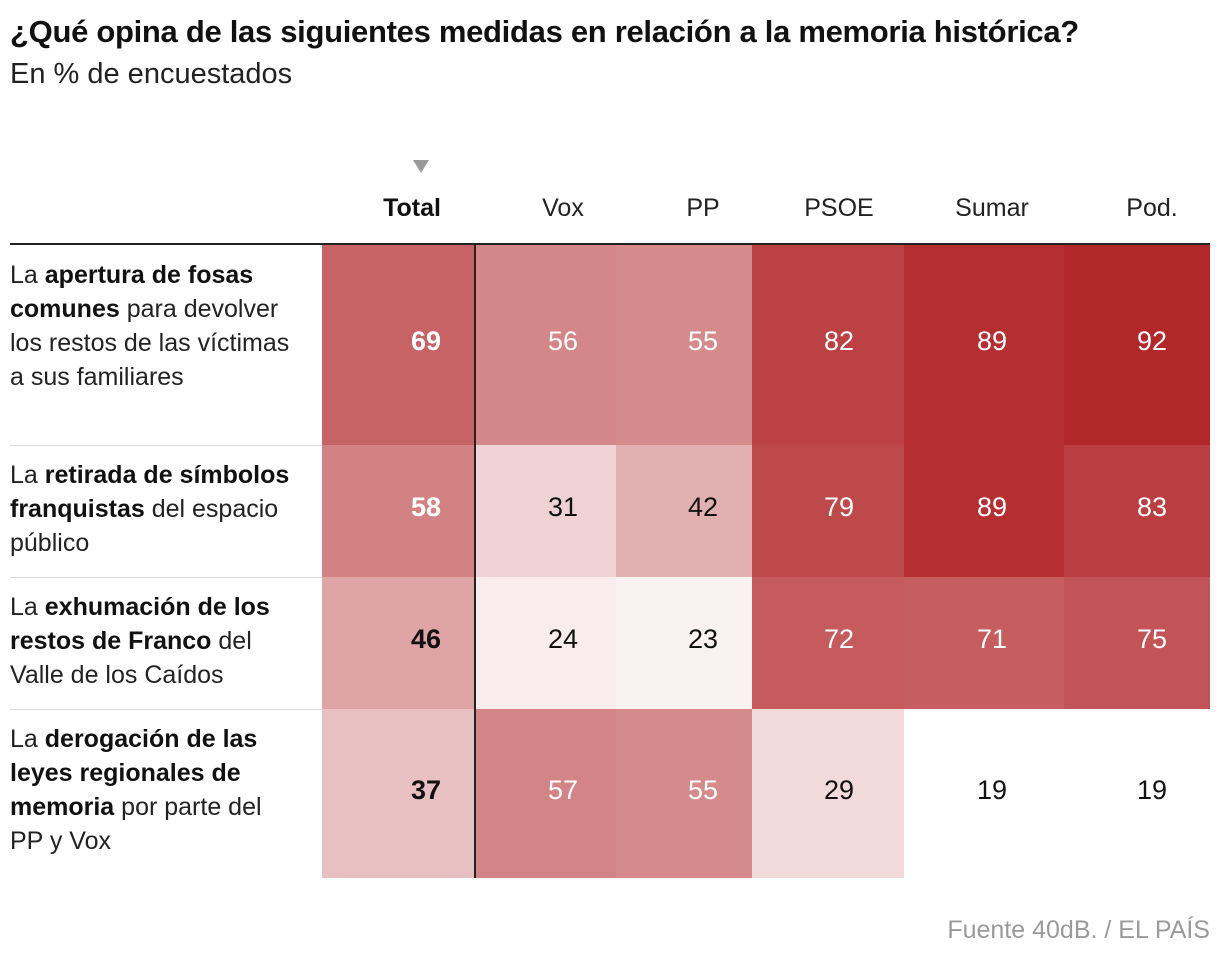  I want to click on cell-value: 42, so click(703, 507).